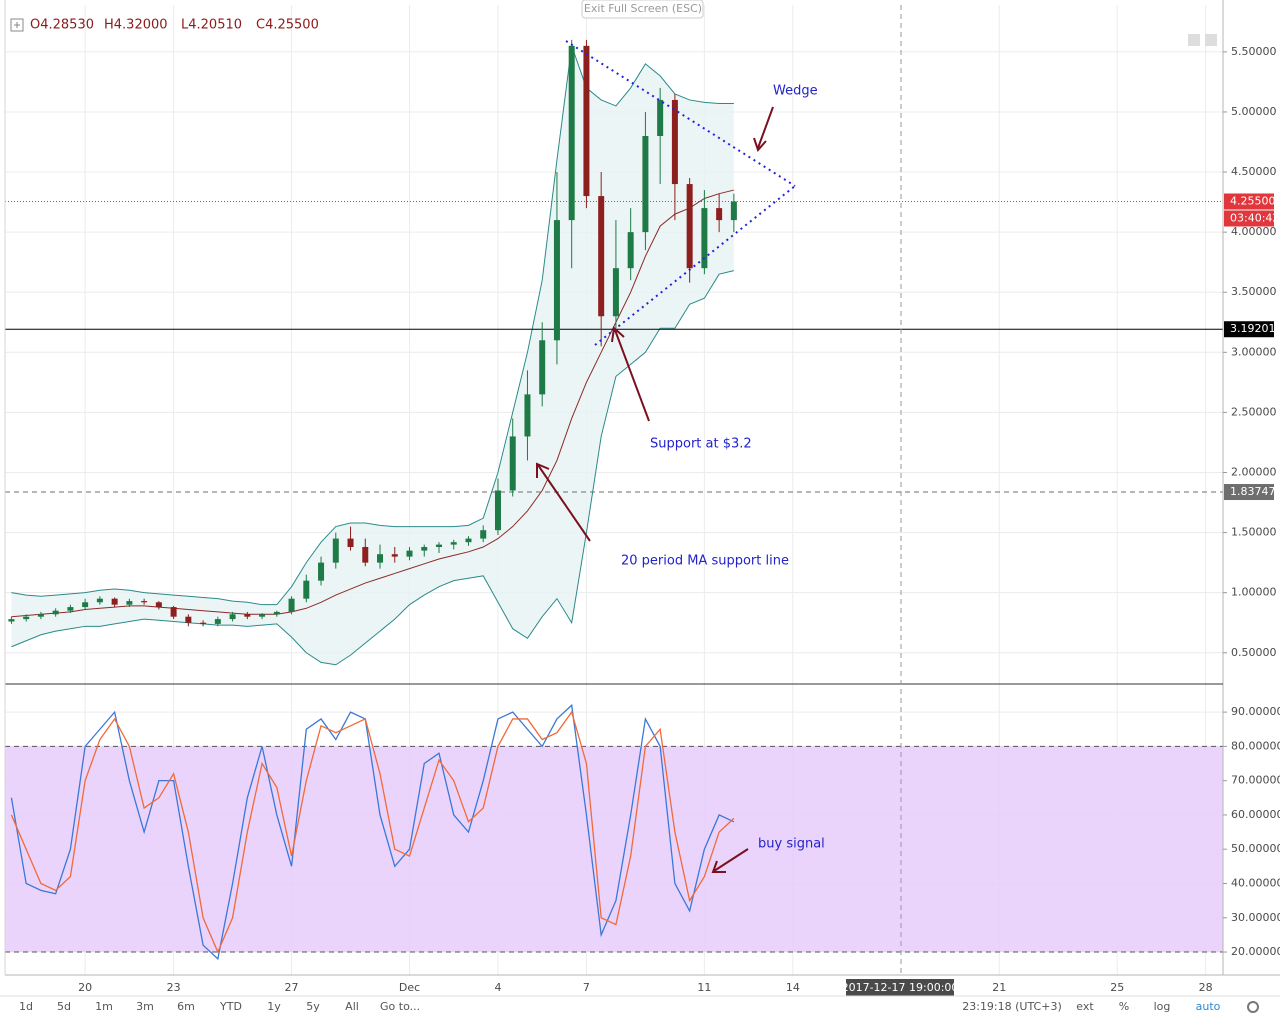 Image resolution: width=1280 pixels, height=1024 pixels. I want to click on range-button: 5y, so click(313, 1006).